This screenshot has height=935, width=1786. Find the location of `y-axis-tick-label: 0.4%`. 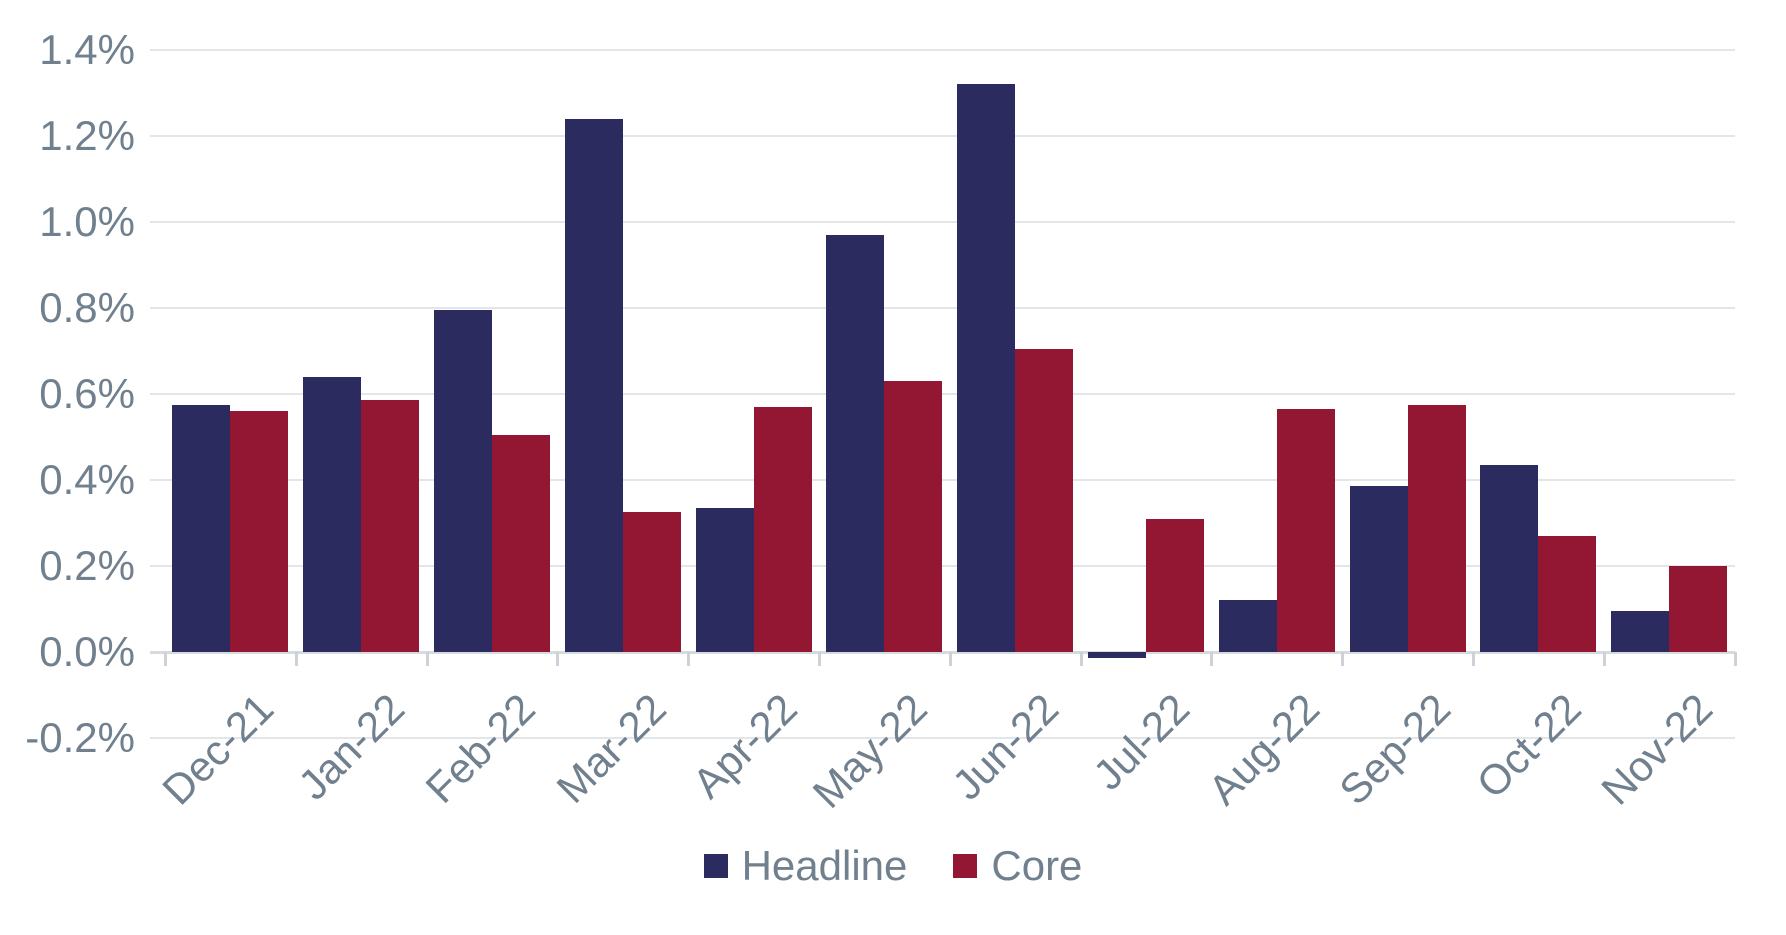

y-axis-tick-label: 0.4% is located at coordinates (87, 479).